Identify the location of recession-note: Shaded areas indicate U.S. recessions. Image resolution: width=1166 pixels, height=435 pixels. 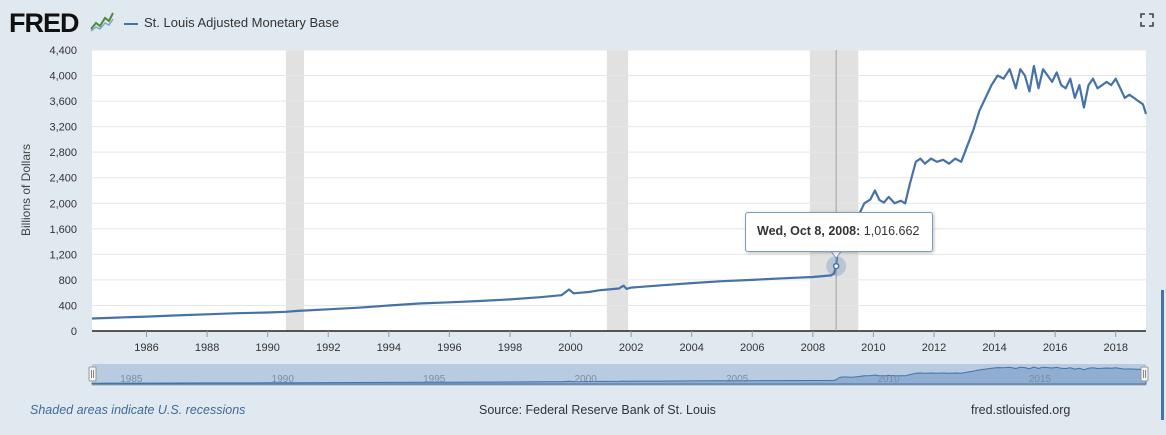
(138, 410).